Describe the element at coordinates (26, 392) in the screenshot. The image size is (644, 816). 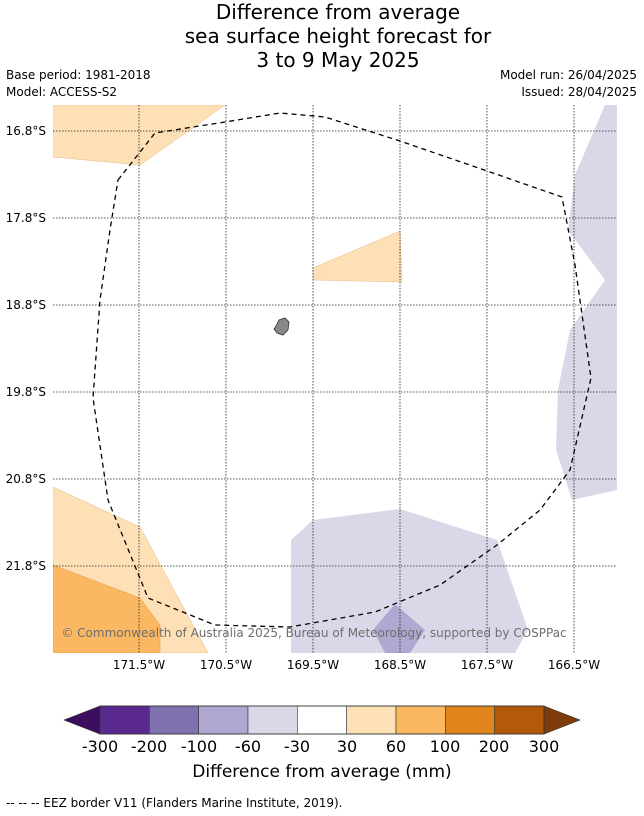
I see `lat-label: 19.8°S` at that location.